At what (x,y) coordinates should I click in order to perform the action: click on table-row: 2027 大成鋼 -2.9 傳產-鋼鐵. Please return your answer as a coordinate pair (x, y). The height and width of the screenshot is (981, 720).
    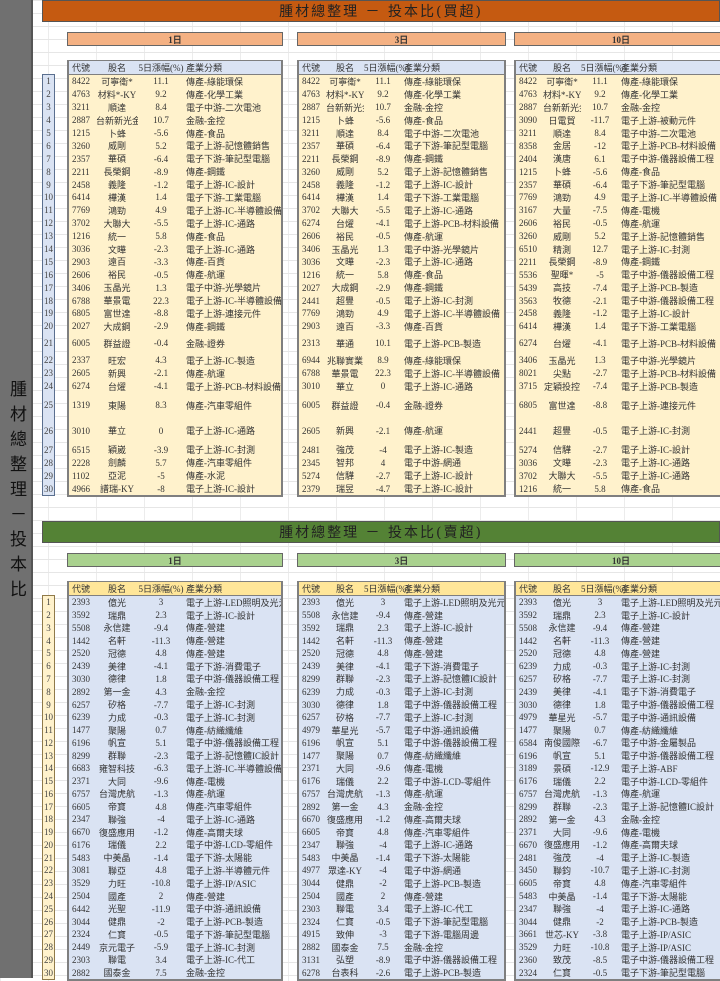
    Looking at the image, I should click on (175, 326).